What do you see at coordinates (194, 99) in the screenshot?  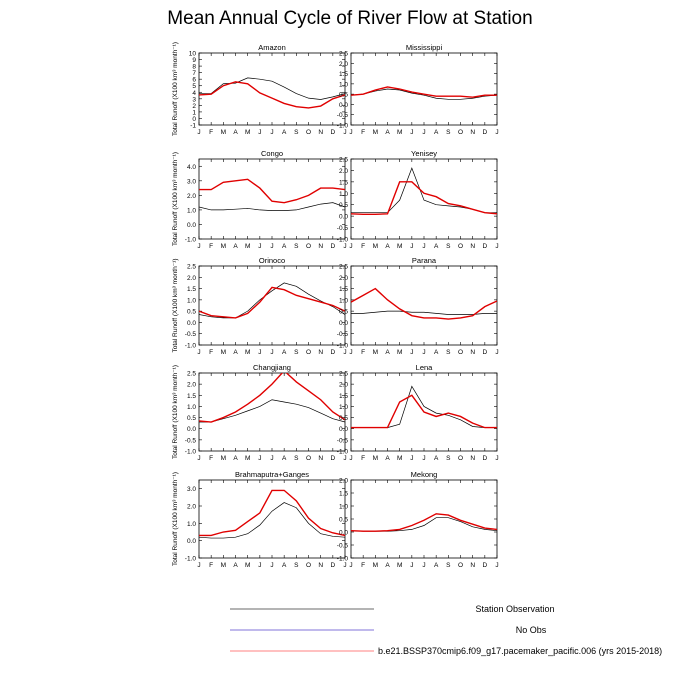 I see `y-tick-label: 3` at bounding box center [194, 99].